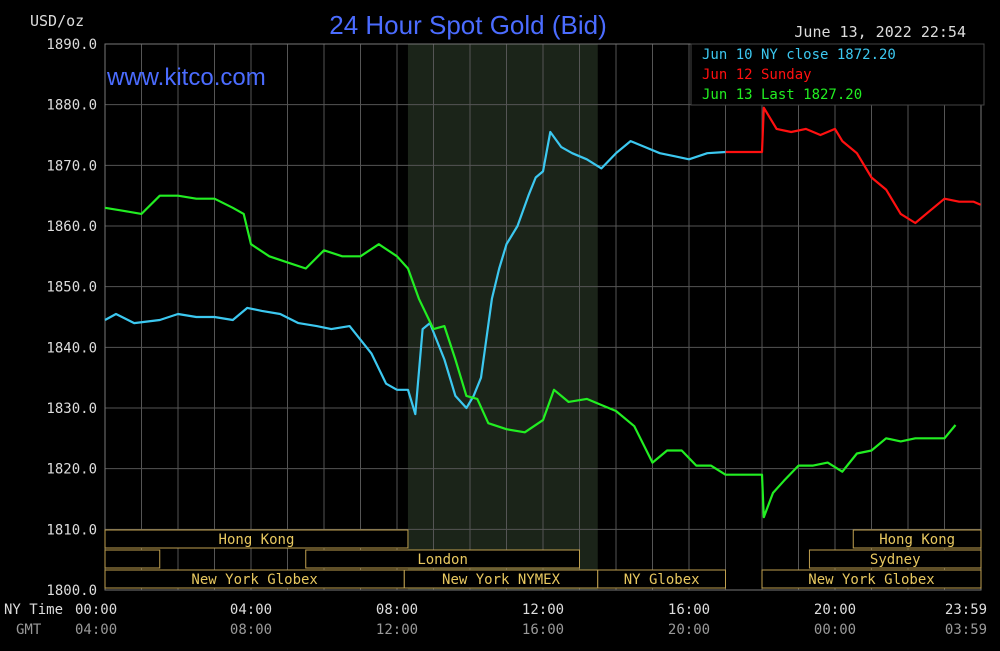  What do you see at coordinates (543, 630) in the screenshot?
I see `x-tick-label-gmt: 16:00` at bounding box center [543, 630].